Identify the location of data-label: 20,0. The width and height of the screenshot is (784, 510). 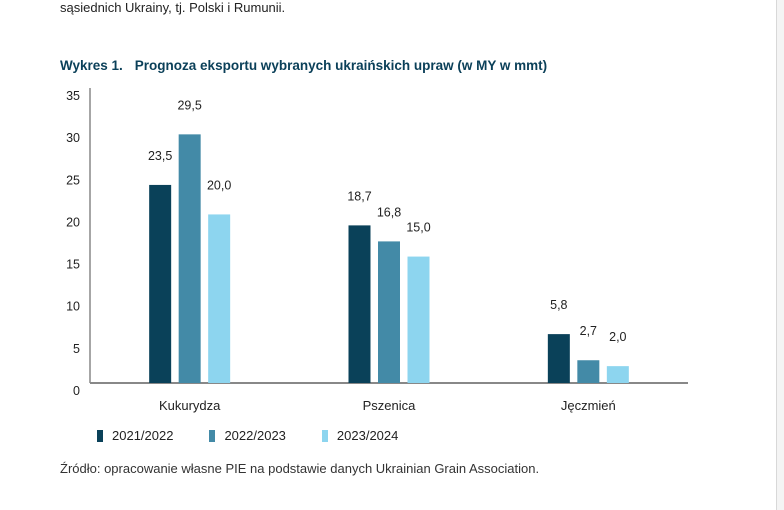
(219, 185).